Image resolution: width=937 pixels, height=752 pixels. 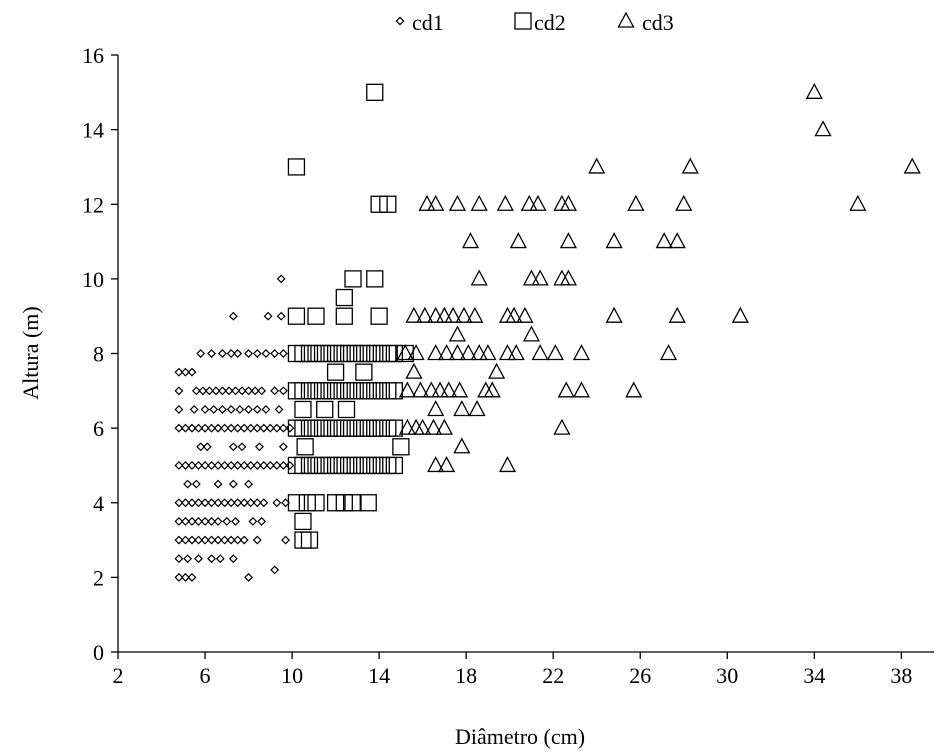 What do you see at coordinates (727, 675) in the screenshot?
I see `x-tick-label: 30` at bounding box center [727, 675].